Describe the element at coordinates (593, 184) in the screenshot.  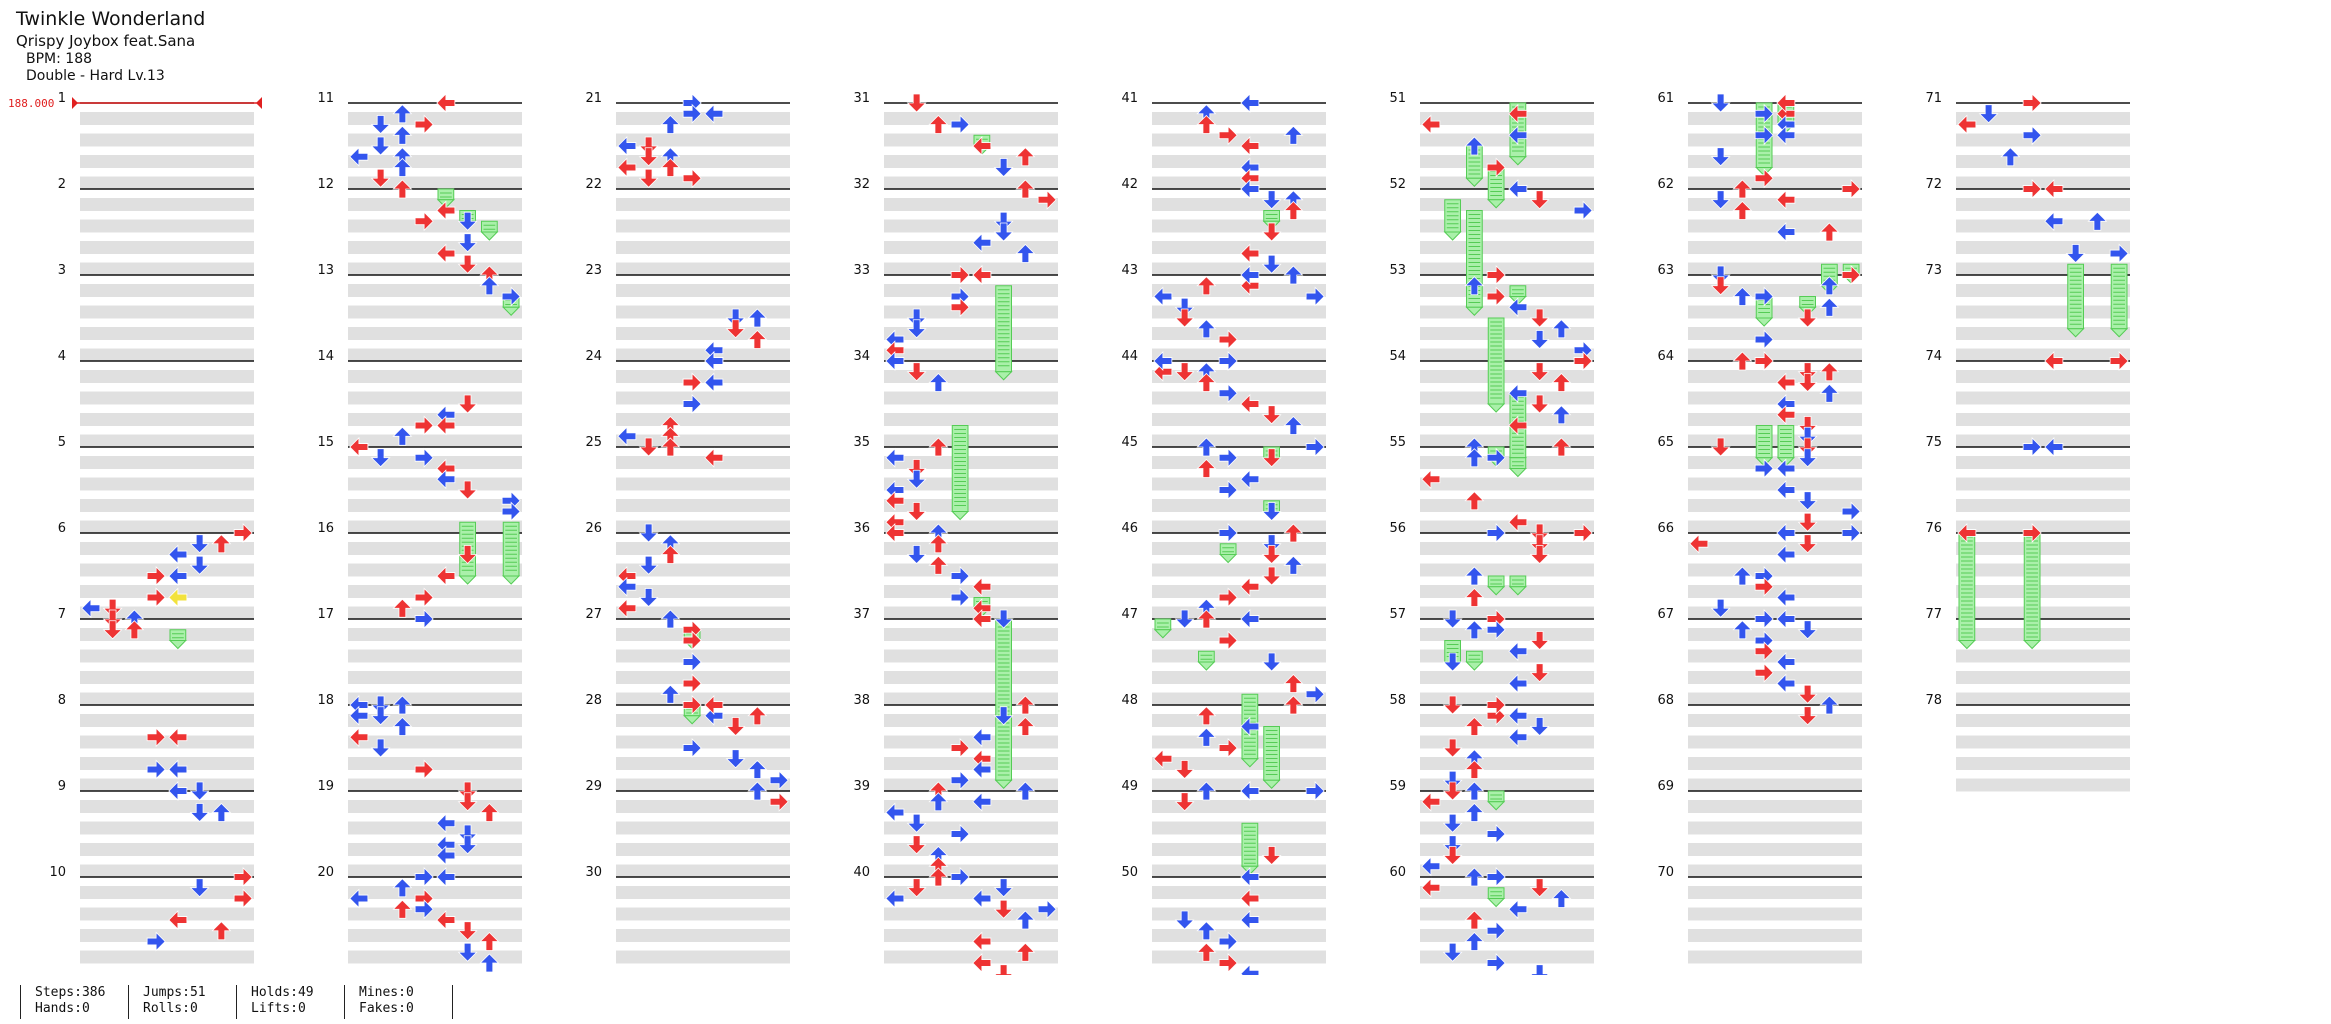
I see `measure-number: 22` at that location.